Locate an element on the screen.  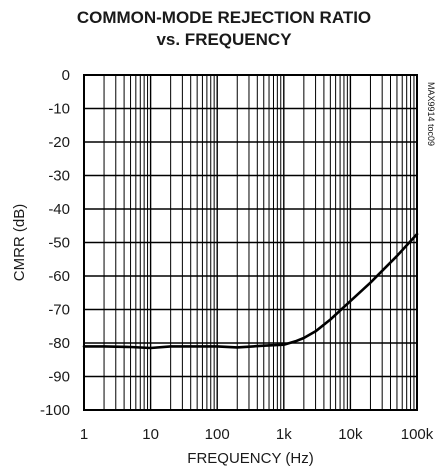
y-tick-label: -40 is located at coordinates (59, 209).